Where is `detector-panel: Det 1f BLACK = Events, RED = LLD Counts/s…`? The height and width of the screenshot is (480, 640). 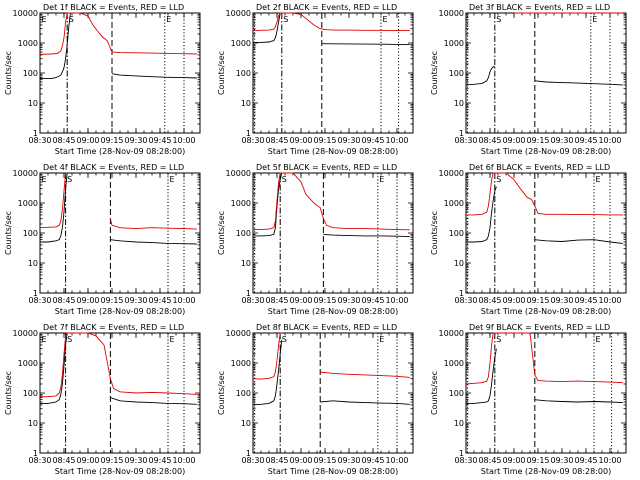 detector-panel: Det 1f BLACK = Events, RED = LLD Counts/s… is located at coordinates (102, 79).